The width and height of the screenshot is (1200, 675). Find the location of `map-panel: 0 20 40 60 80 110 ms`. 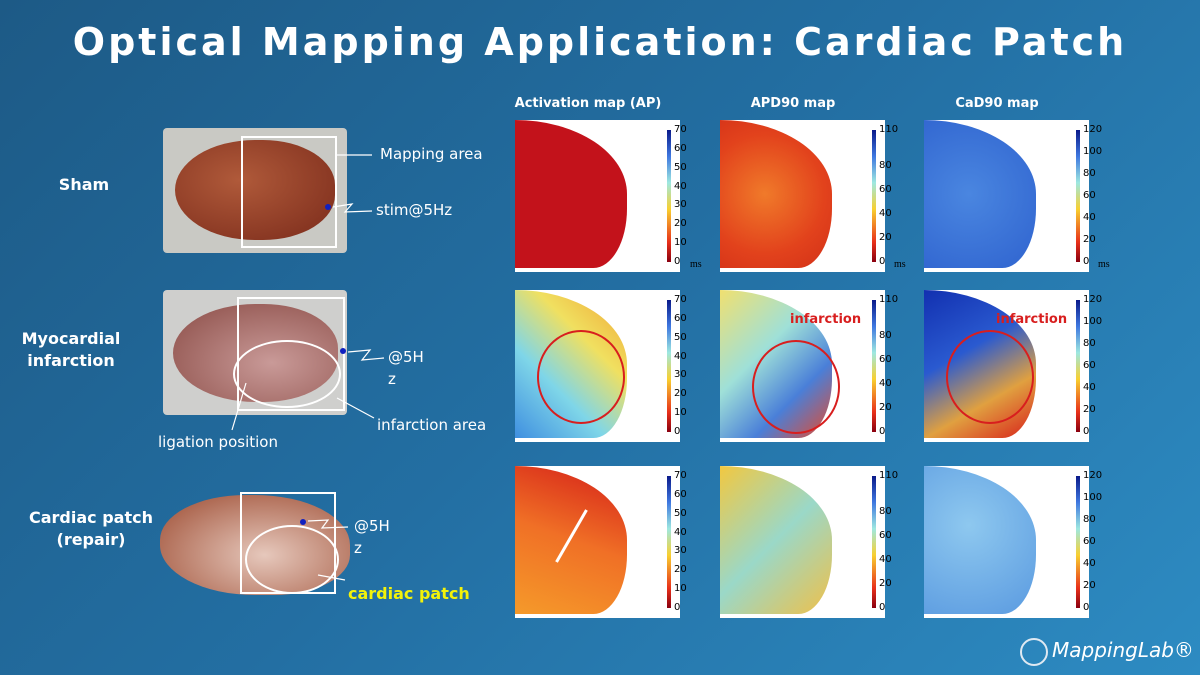

map-panel: 0 20 40 60 80 110 ms is located at coordinates (813, 196).